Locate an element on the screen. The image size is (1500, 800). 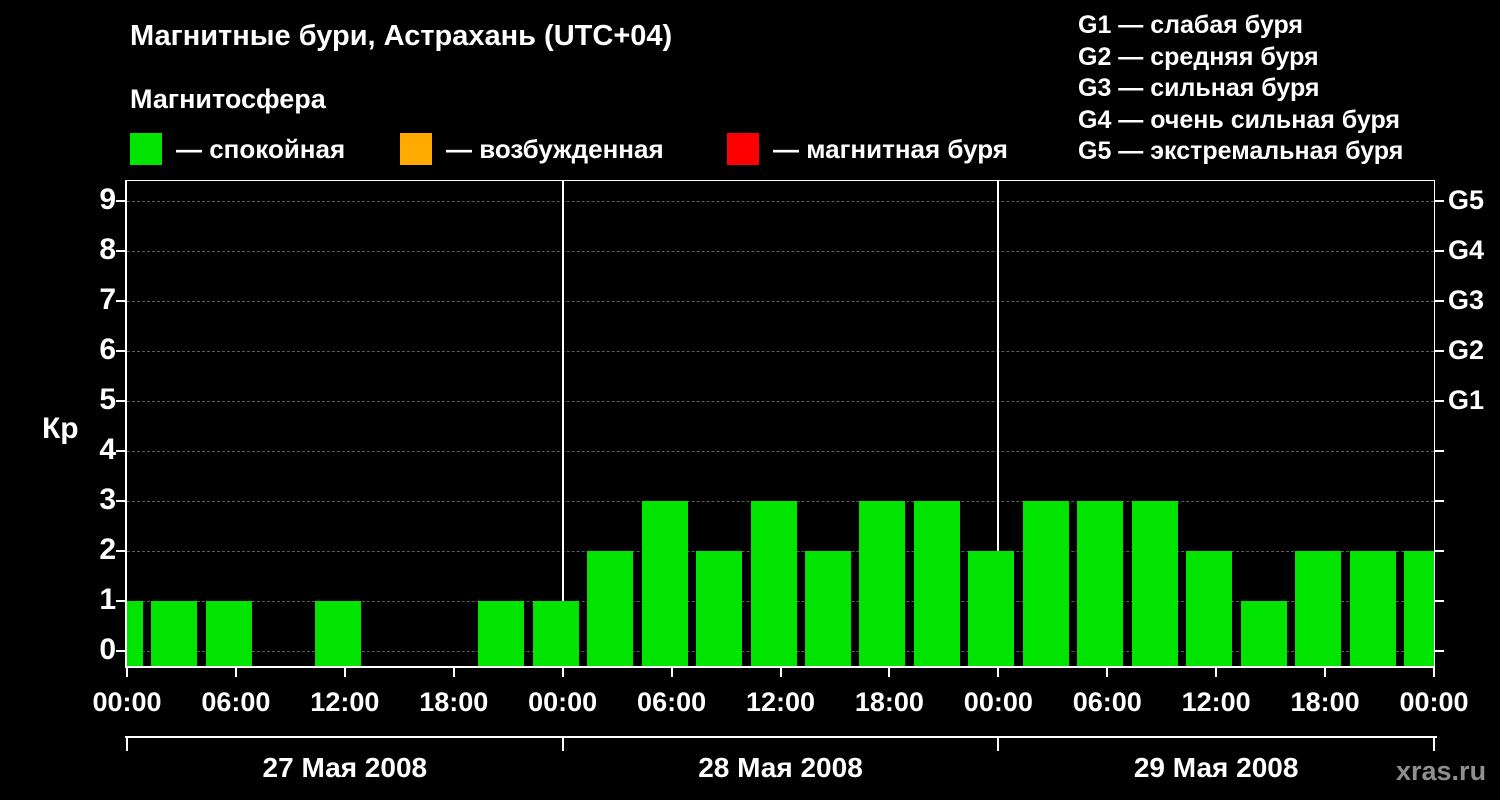
y-tick-label: 8 is located at coordinates (107, 249).